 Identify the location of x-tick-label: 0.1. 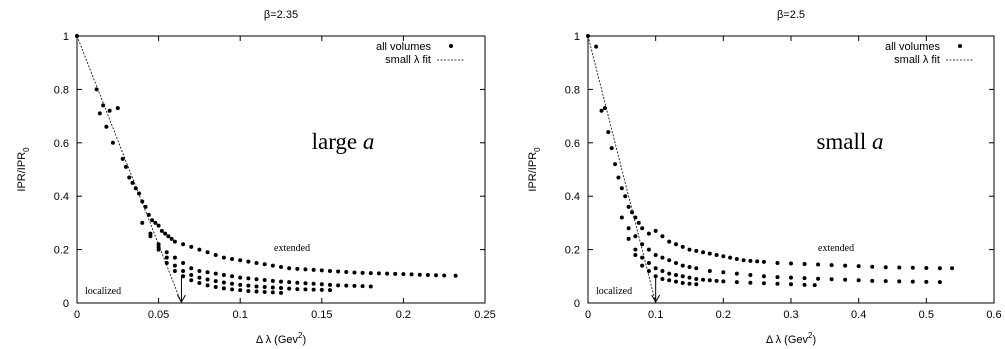
(240, 315).